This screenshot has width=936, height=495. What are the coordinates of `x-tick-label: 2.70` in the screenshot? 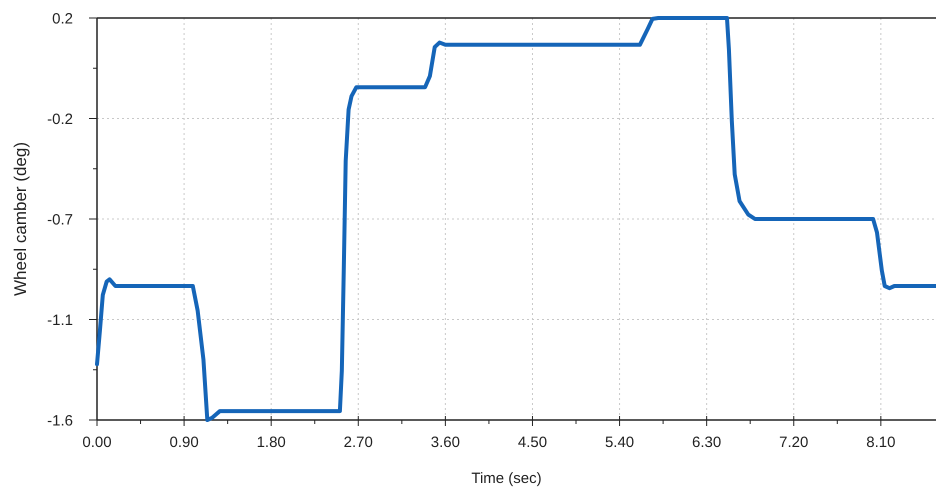 It's located at (358, 442).